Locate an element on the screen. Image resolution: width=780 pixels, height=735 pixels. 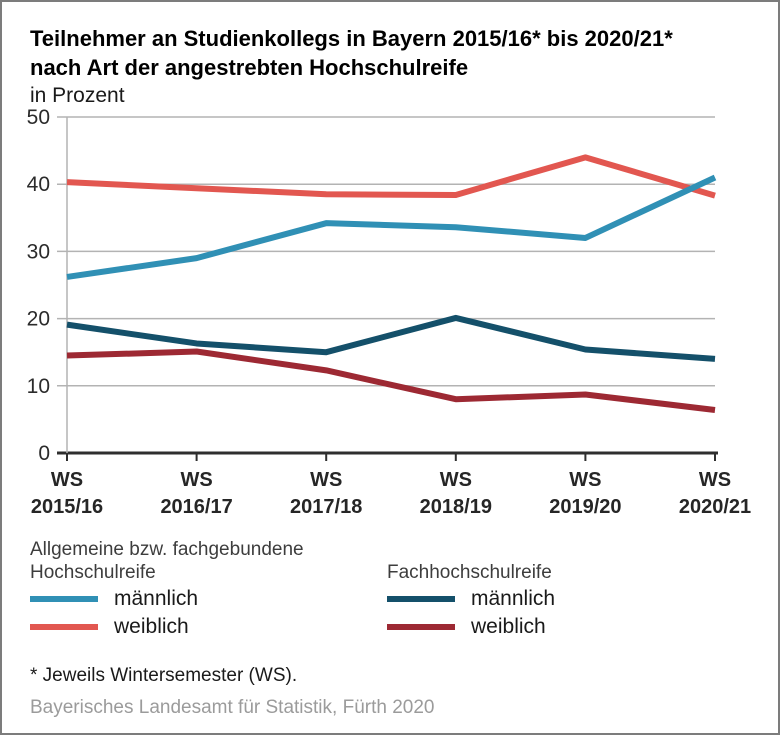
x-tick-label: WS 2018/19 is located at coordinates (456, 493).